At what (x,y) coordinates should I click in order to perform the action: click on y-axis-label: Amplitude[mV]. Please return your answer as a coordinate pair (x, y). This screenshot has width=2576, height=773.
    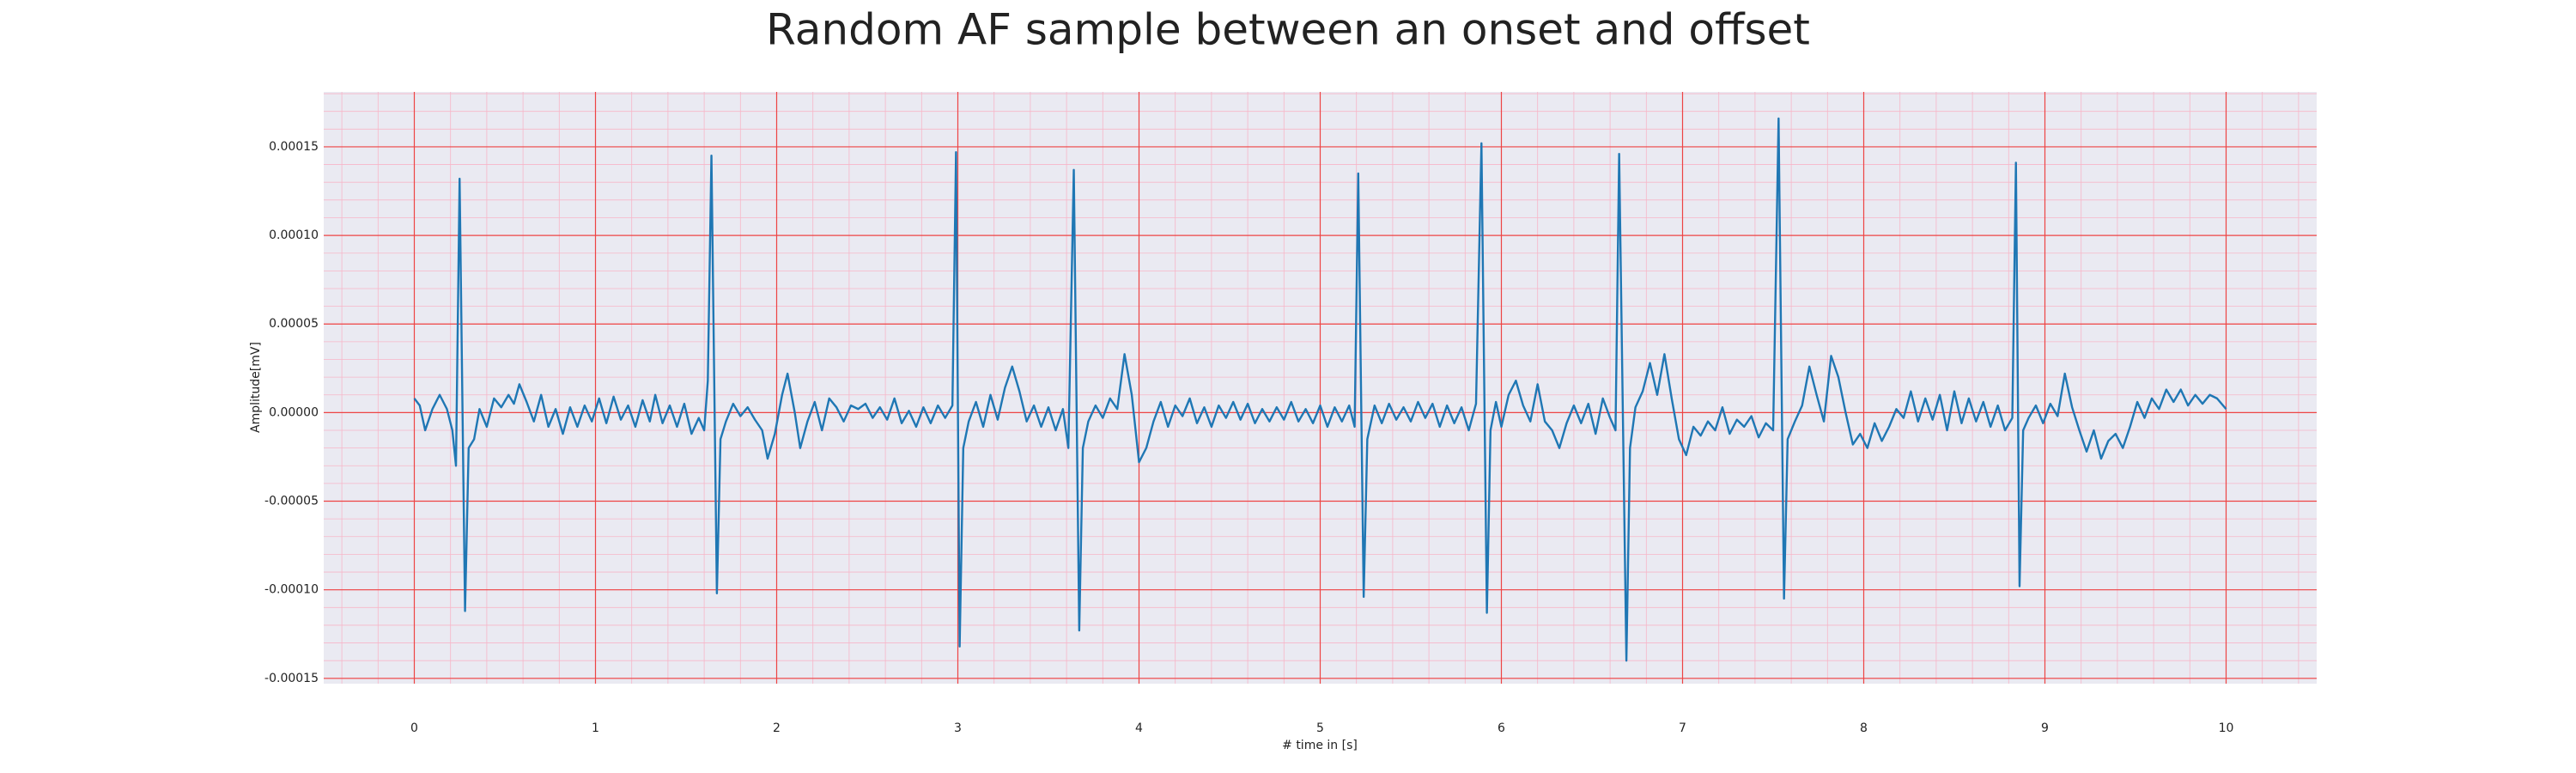
    Looking at the image, I should click on (256, 387).